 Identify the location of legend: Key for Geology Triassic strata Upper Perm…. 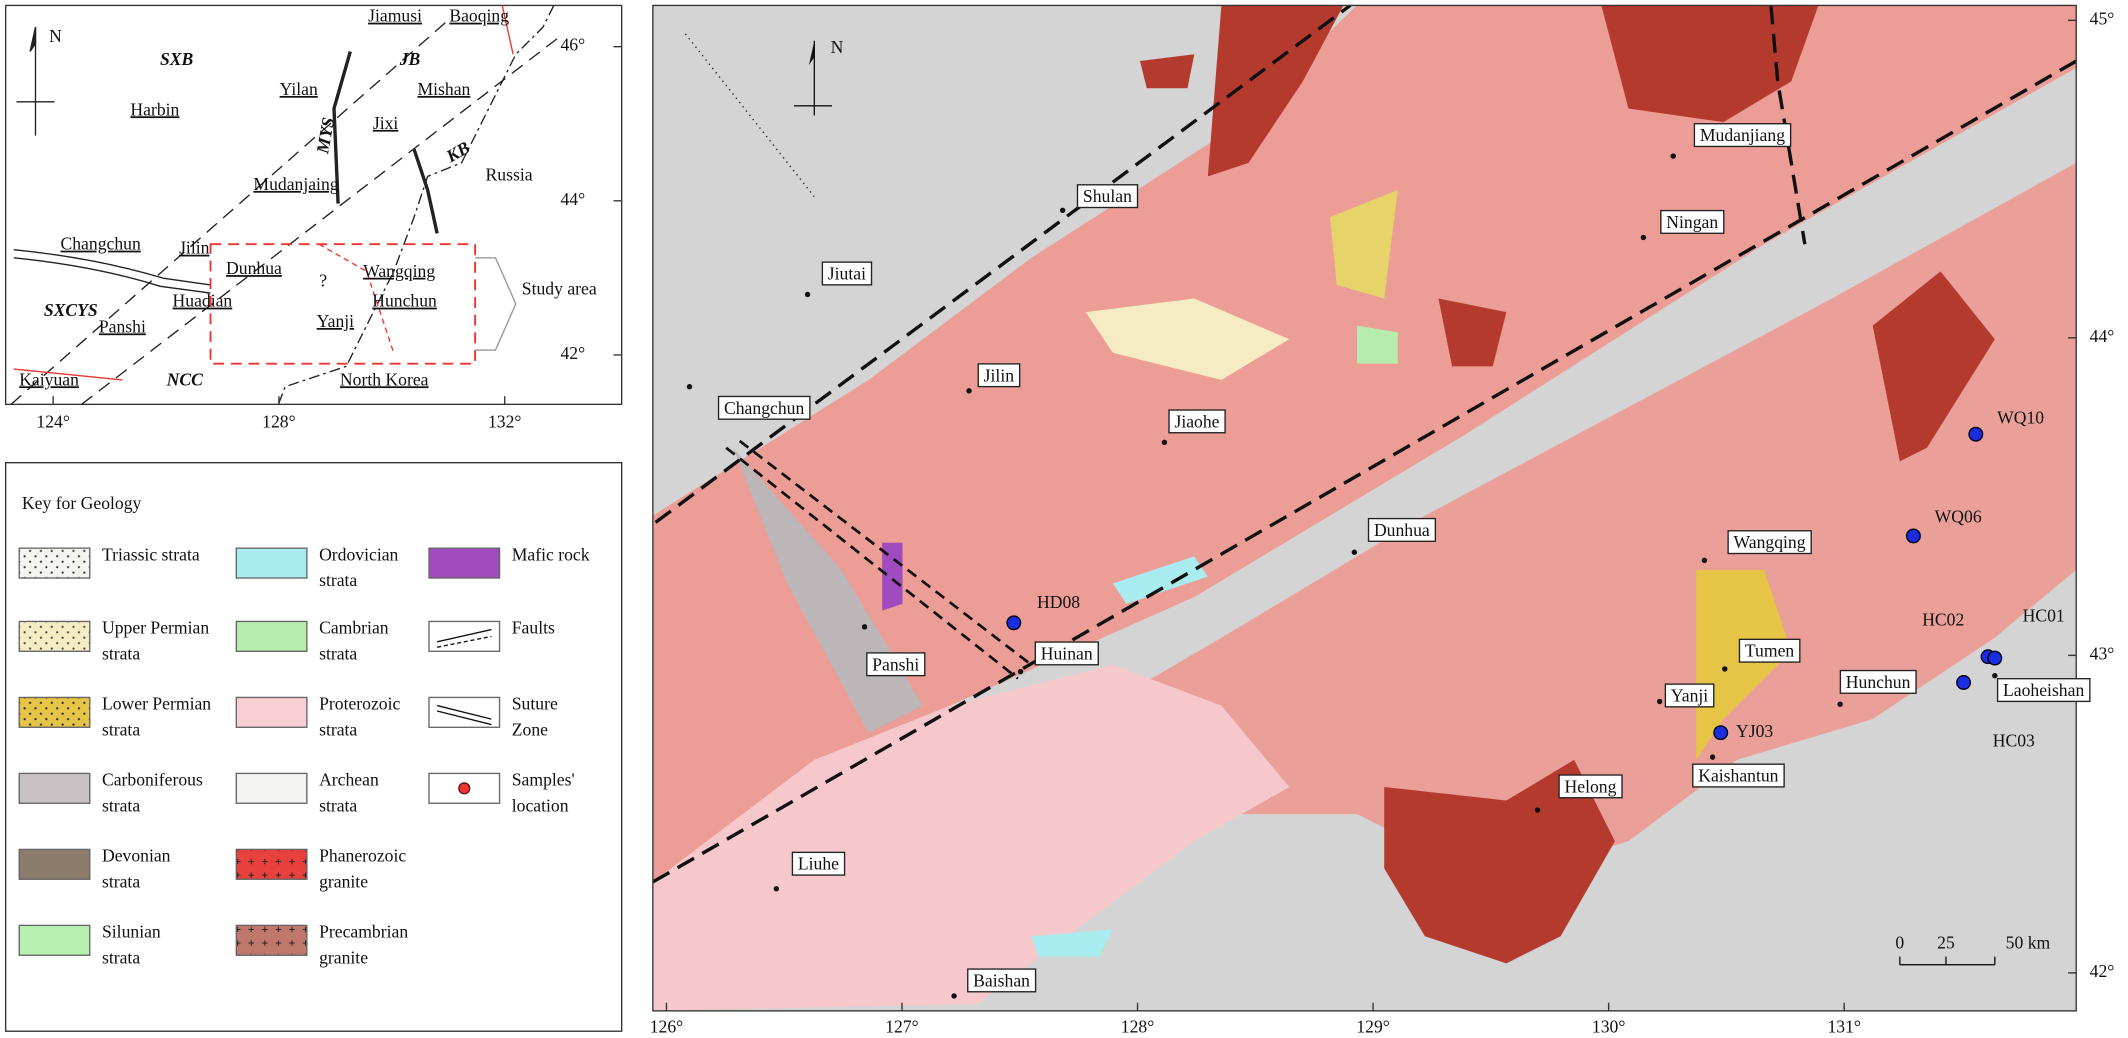
(304, 730).